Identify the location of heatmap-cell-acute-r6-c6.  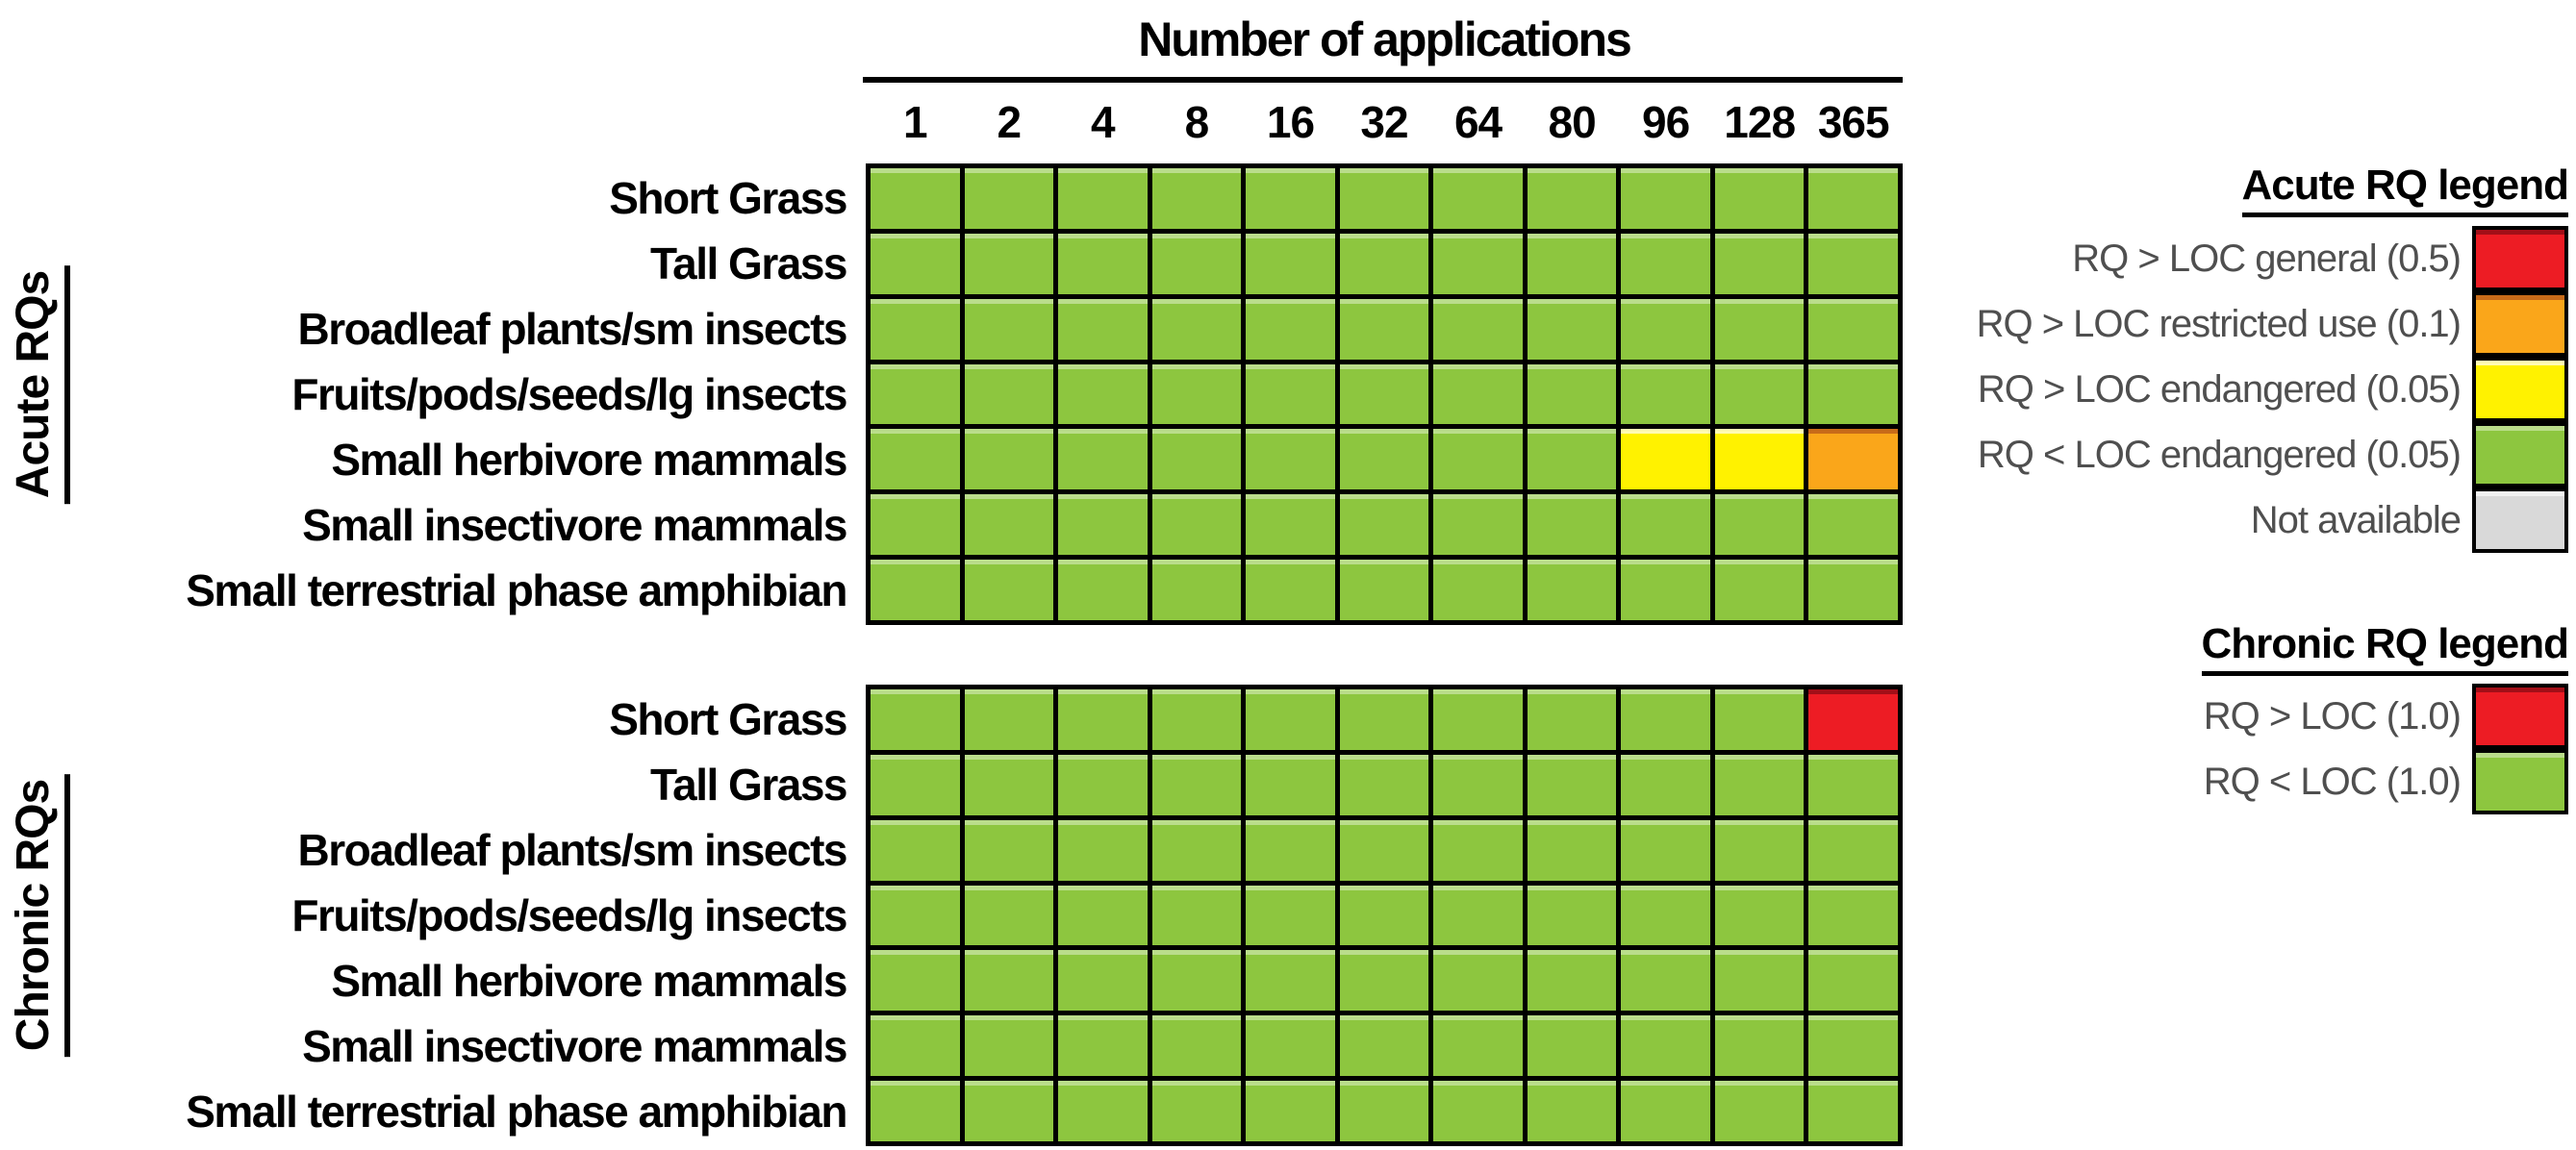
(1478, 590).